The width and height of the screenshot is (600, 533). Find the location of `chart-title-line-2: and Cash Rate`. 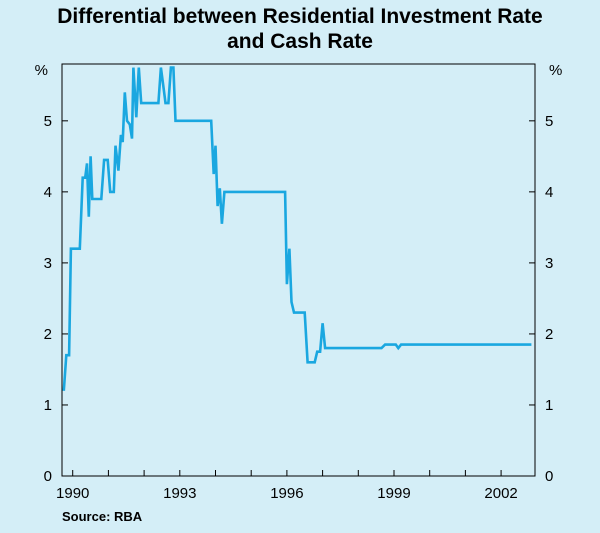

chart-title-line-2: and Cash Rate is located at coordinates (300, 41).